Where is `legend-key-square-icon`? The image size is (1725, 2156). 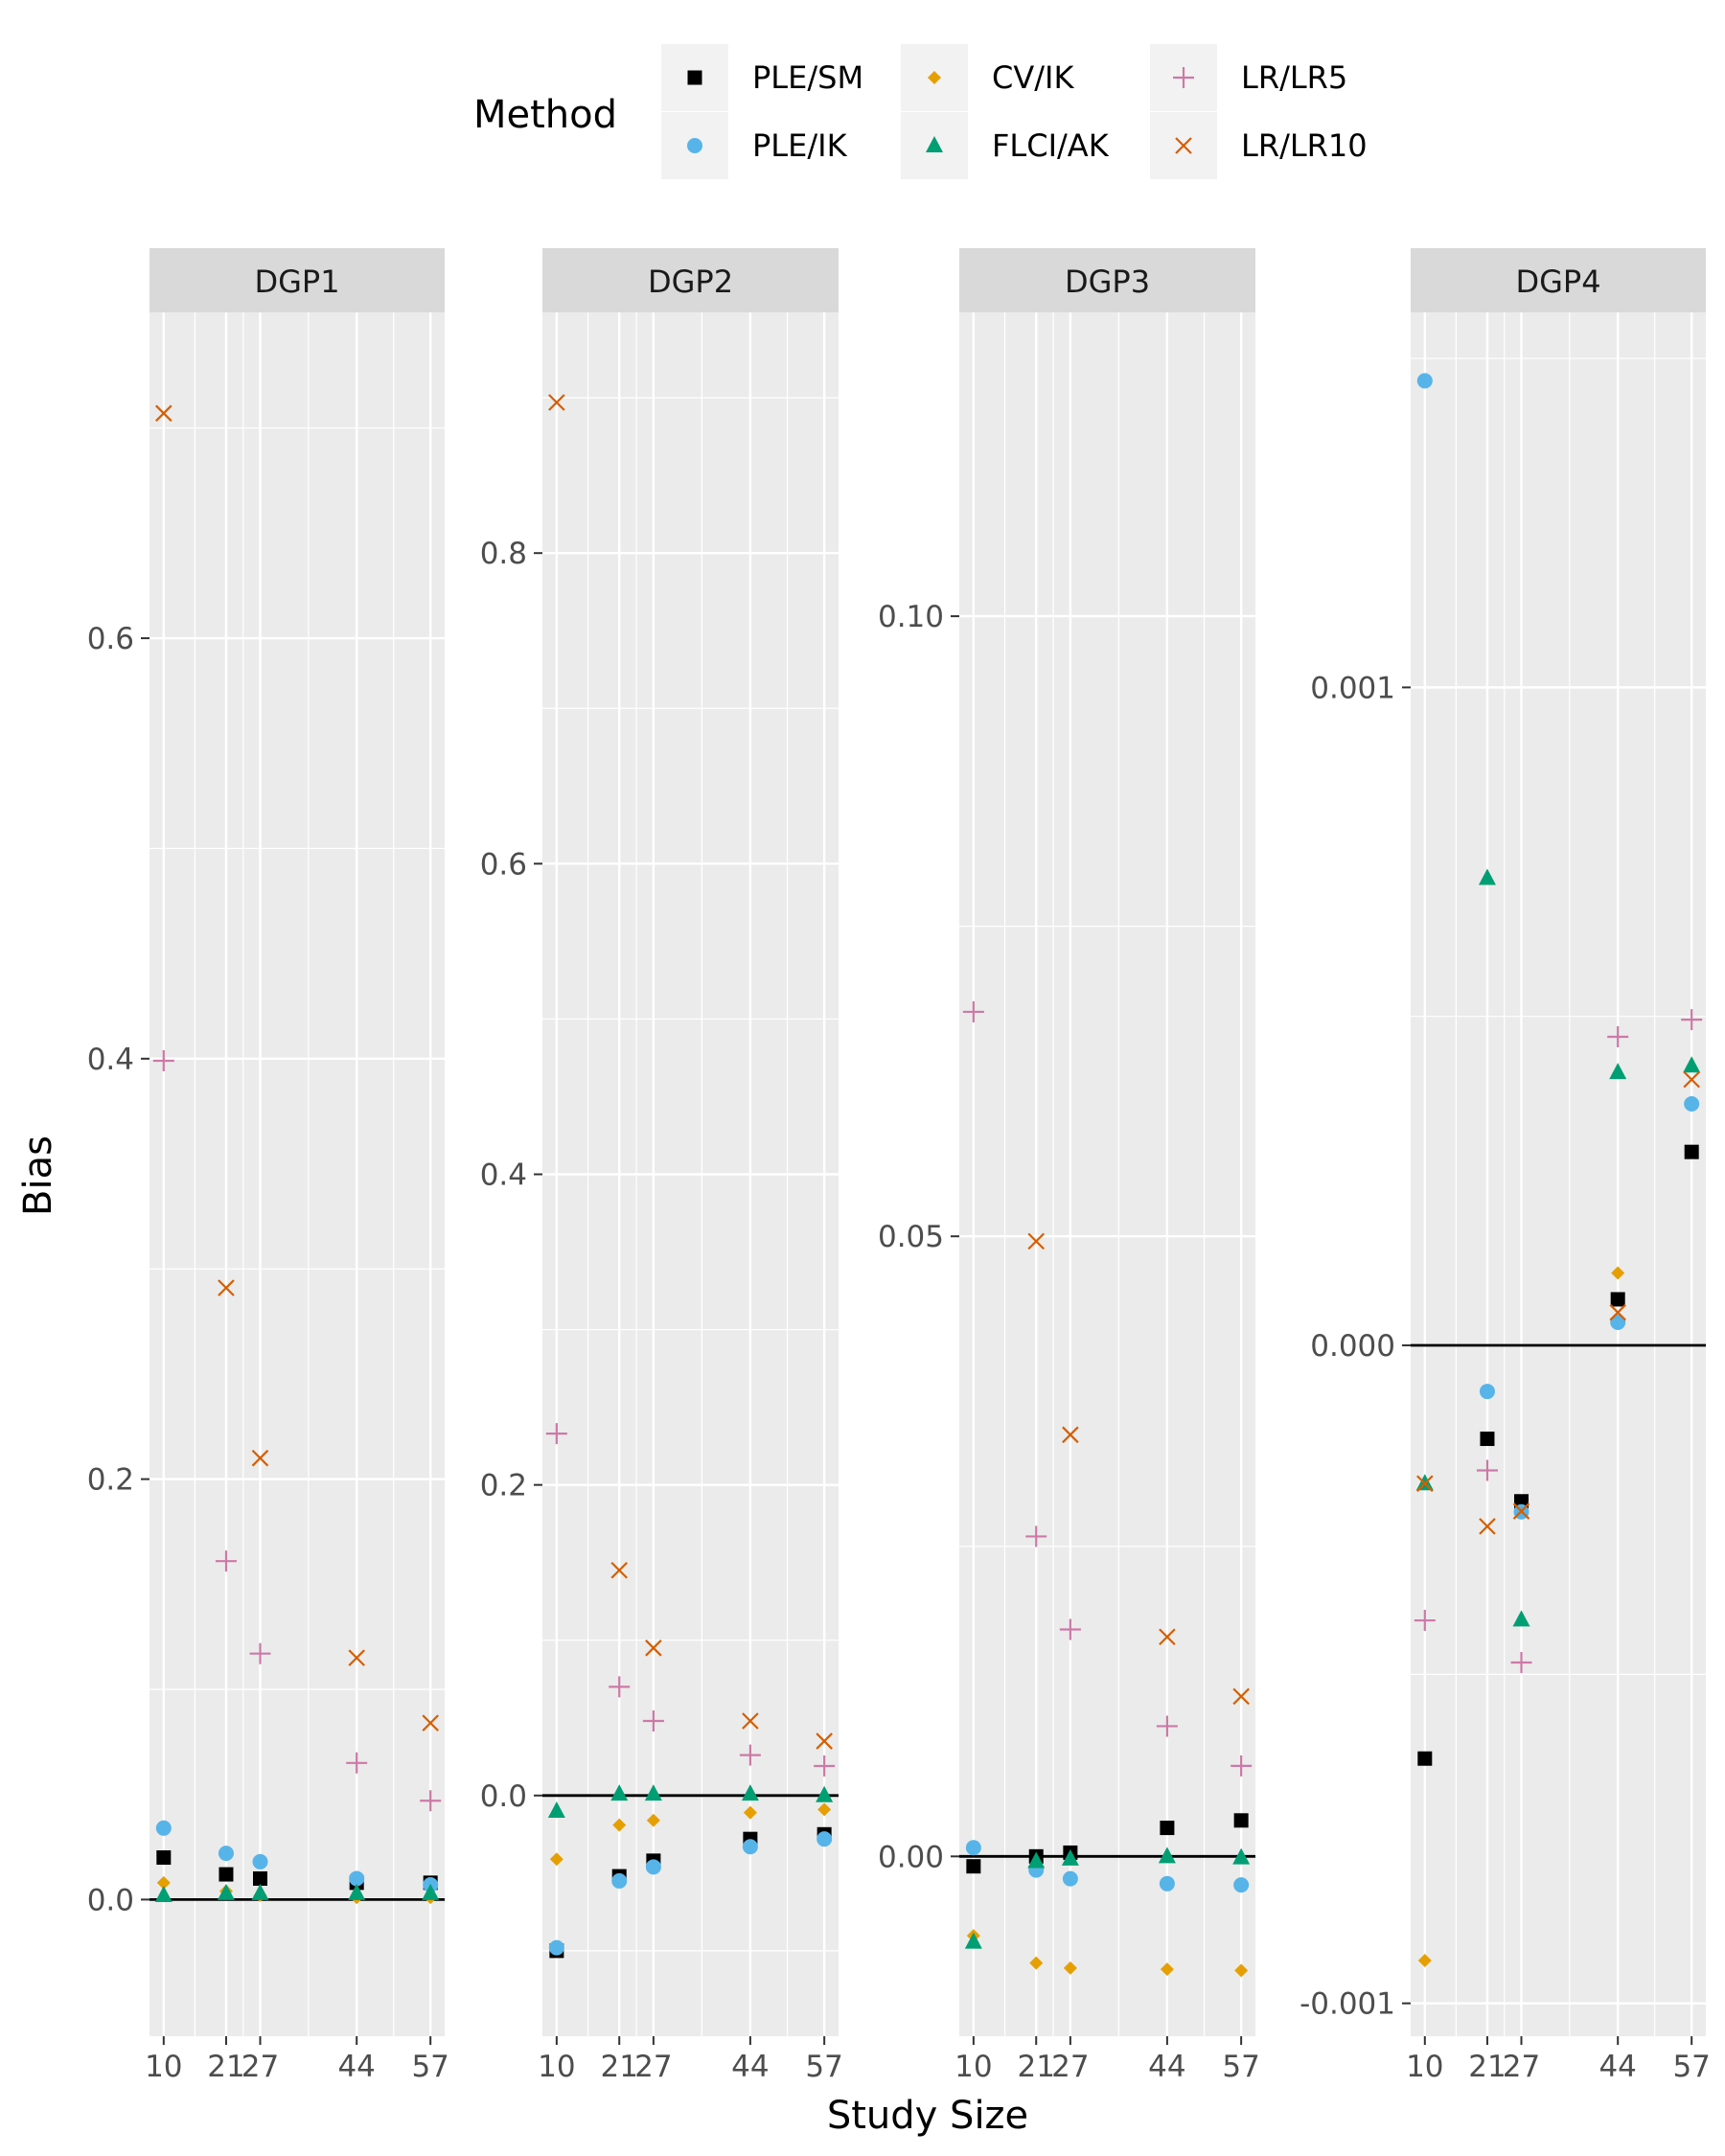
legend-key-square-icon is located at coordinates (694, 77).